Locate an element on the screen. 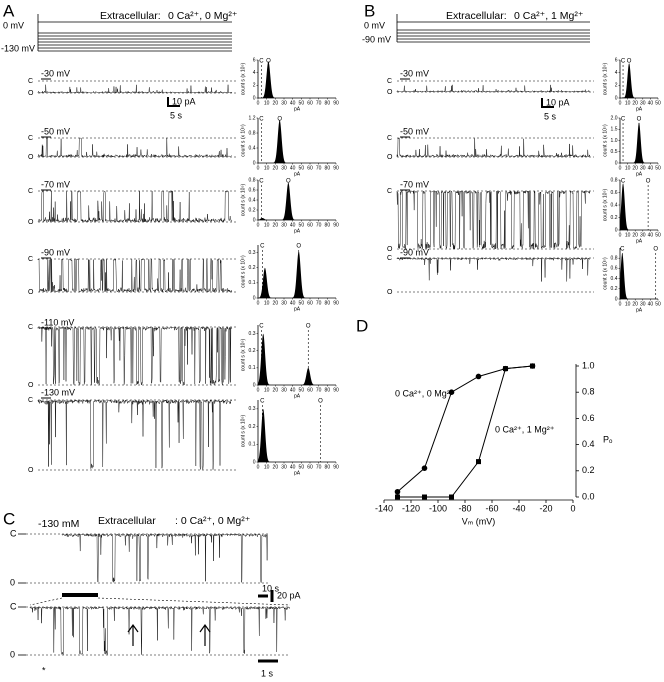 This screenshot has height=682, width=664. hist-y-tick-label: 1.0 is located at coordinates (614, 141).